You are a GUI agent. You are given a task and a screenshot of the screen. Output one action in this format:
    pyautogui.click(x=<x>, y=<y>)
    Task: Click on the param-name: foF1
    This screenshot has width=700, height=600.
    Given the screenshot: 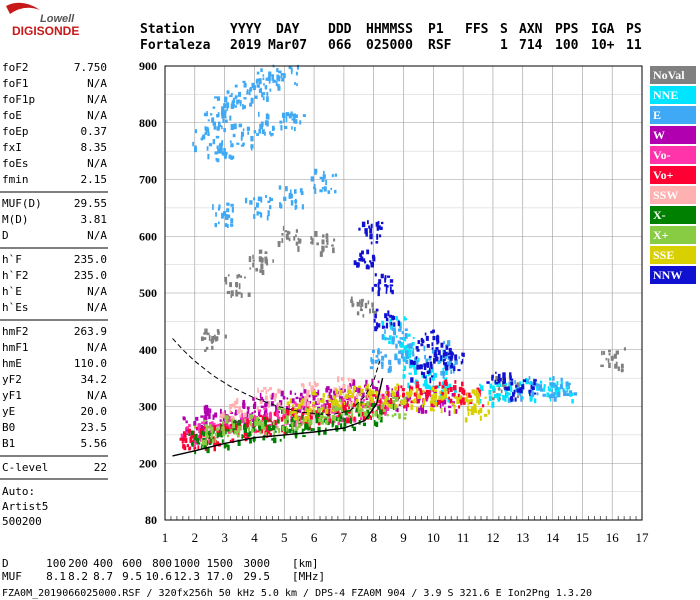 What is the action you would take?
    pyautogui.click(x=15, y=83)
    